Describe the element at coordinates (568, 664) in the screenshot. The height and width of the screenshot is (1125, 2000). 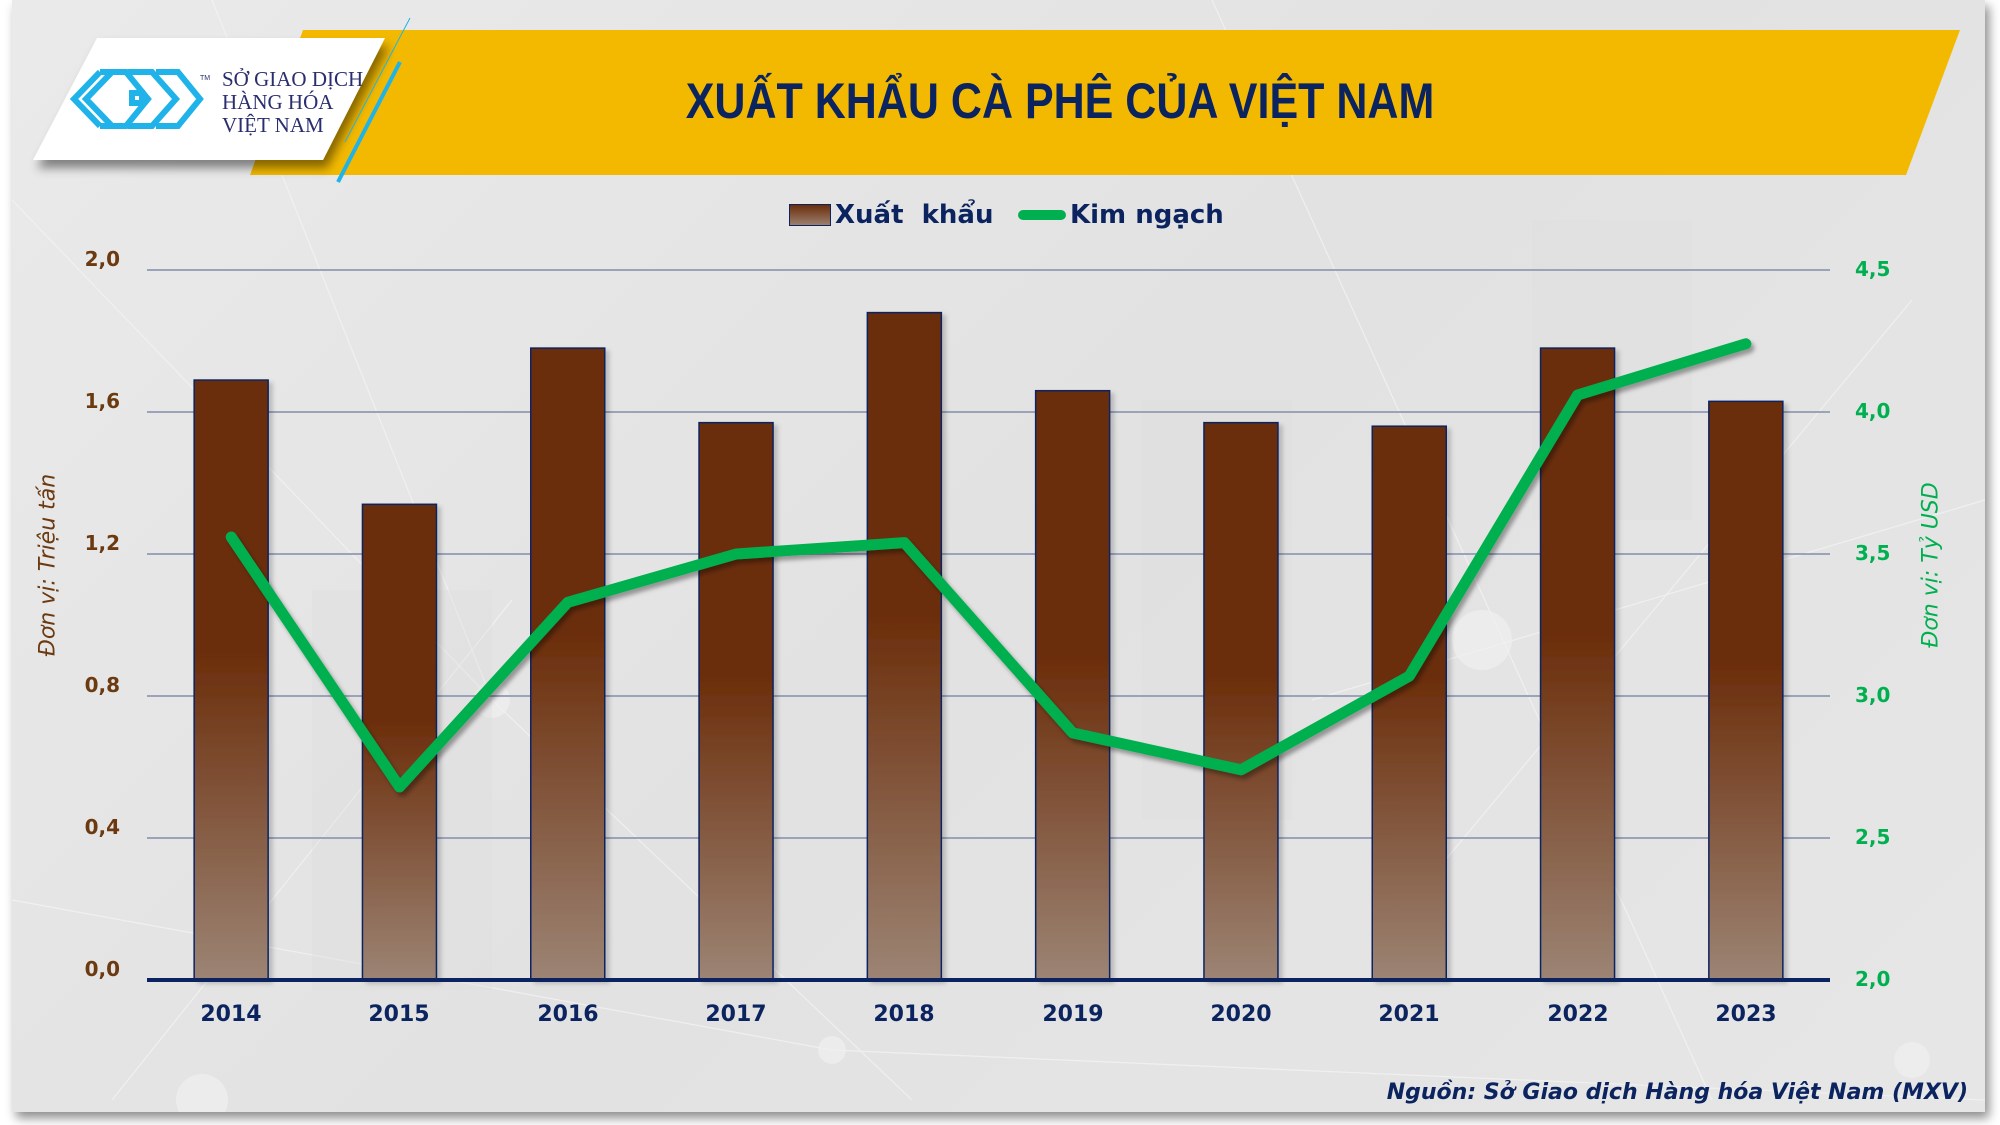
I see `bar-2016` at that location.